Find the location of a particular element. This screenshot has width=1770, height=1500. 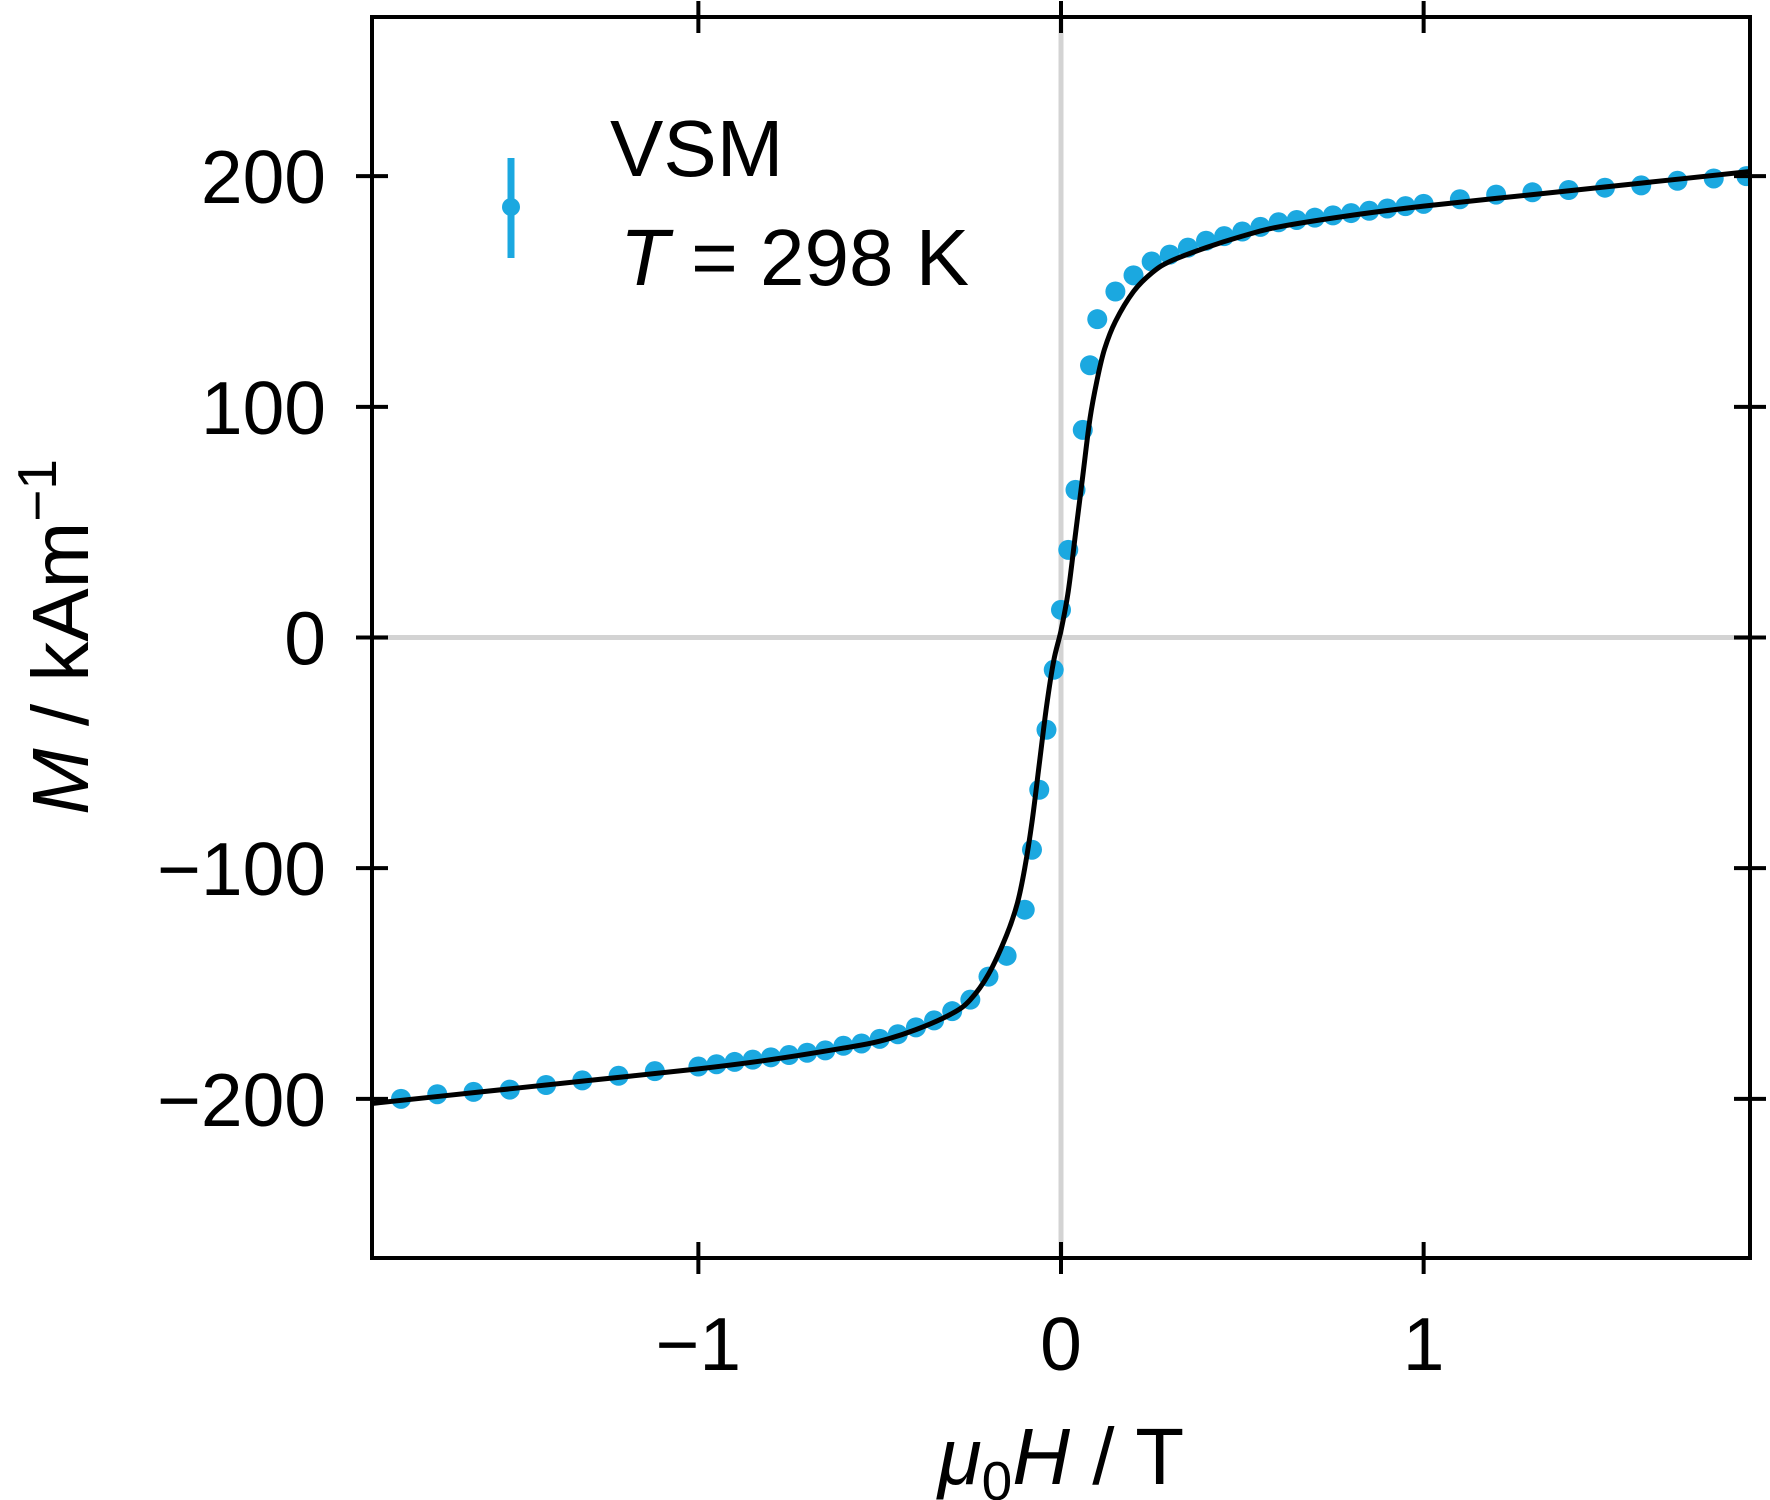

y-axis-sep: / is located at coordinates (60, 715).